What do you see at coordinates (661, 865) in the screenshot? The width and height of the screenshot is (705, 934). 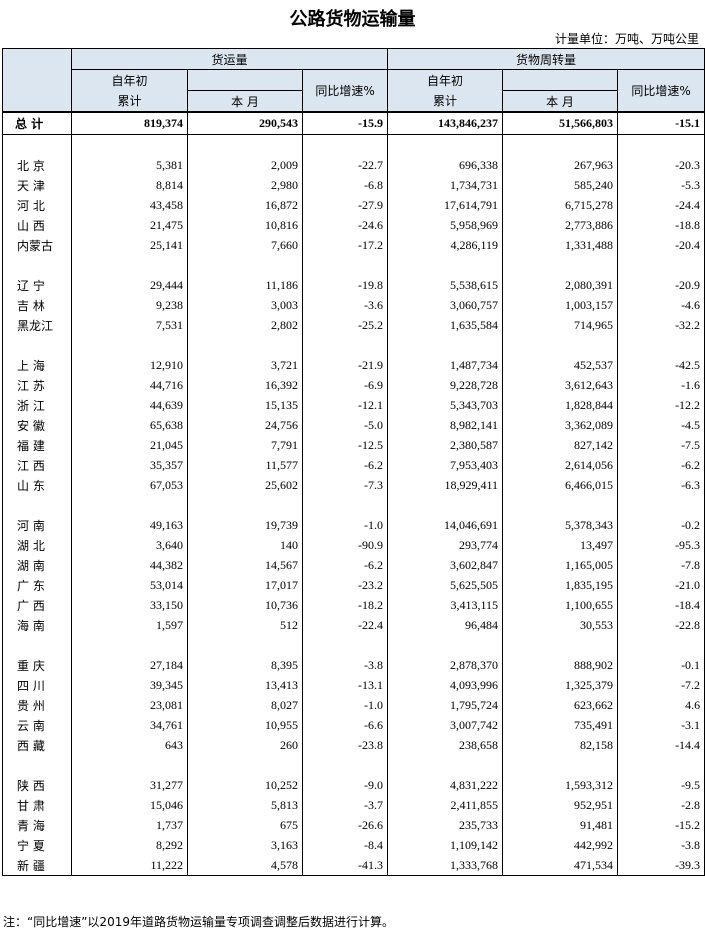 I see `cell: -39.3` at bounding box center [661, 865].